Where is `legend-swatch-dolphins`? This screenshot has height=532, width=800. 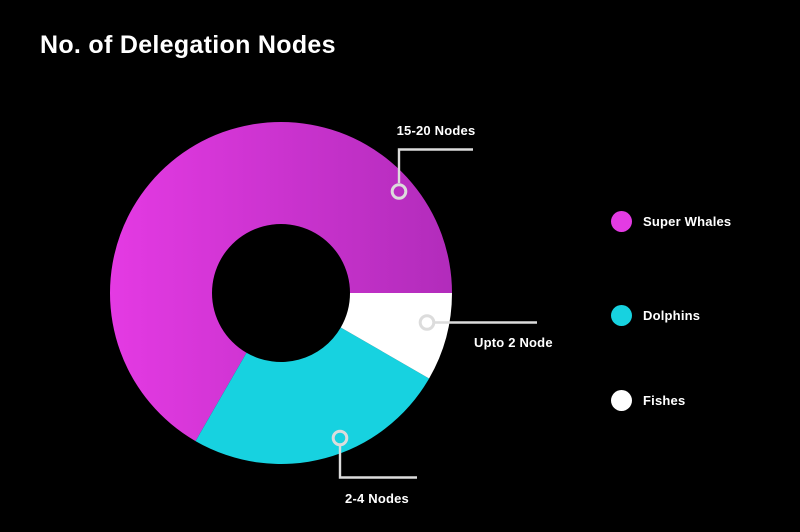
legend-swatch-dolphins is located at coordinates (621, 315).